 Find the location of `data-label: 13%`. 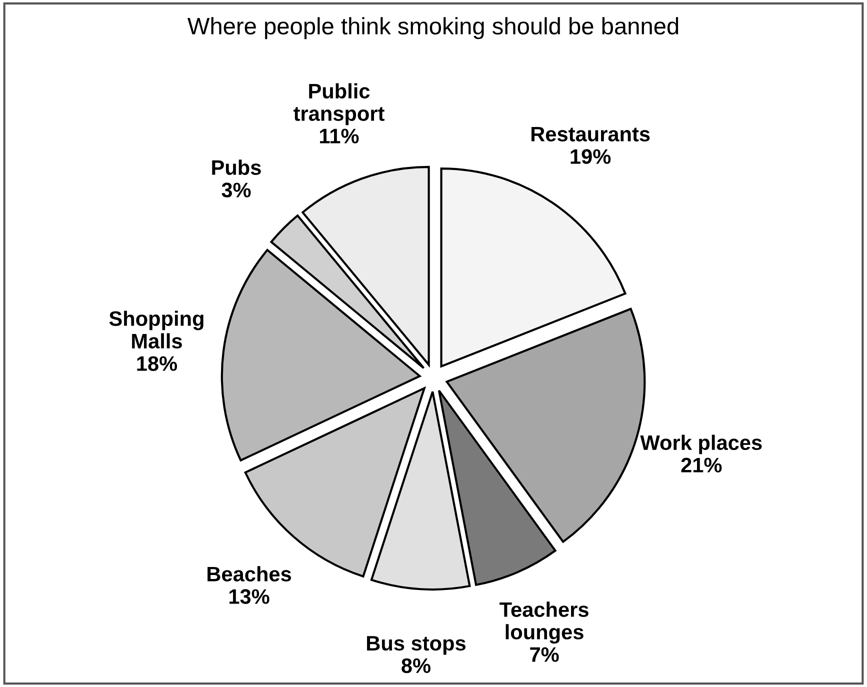

data-label: 13% is located at coordinates (249, 596).